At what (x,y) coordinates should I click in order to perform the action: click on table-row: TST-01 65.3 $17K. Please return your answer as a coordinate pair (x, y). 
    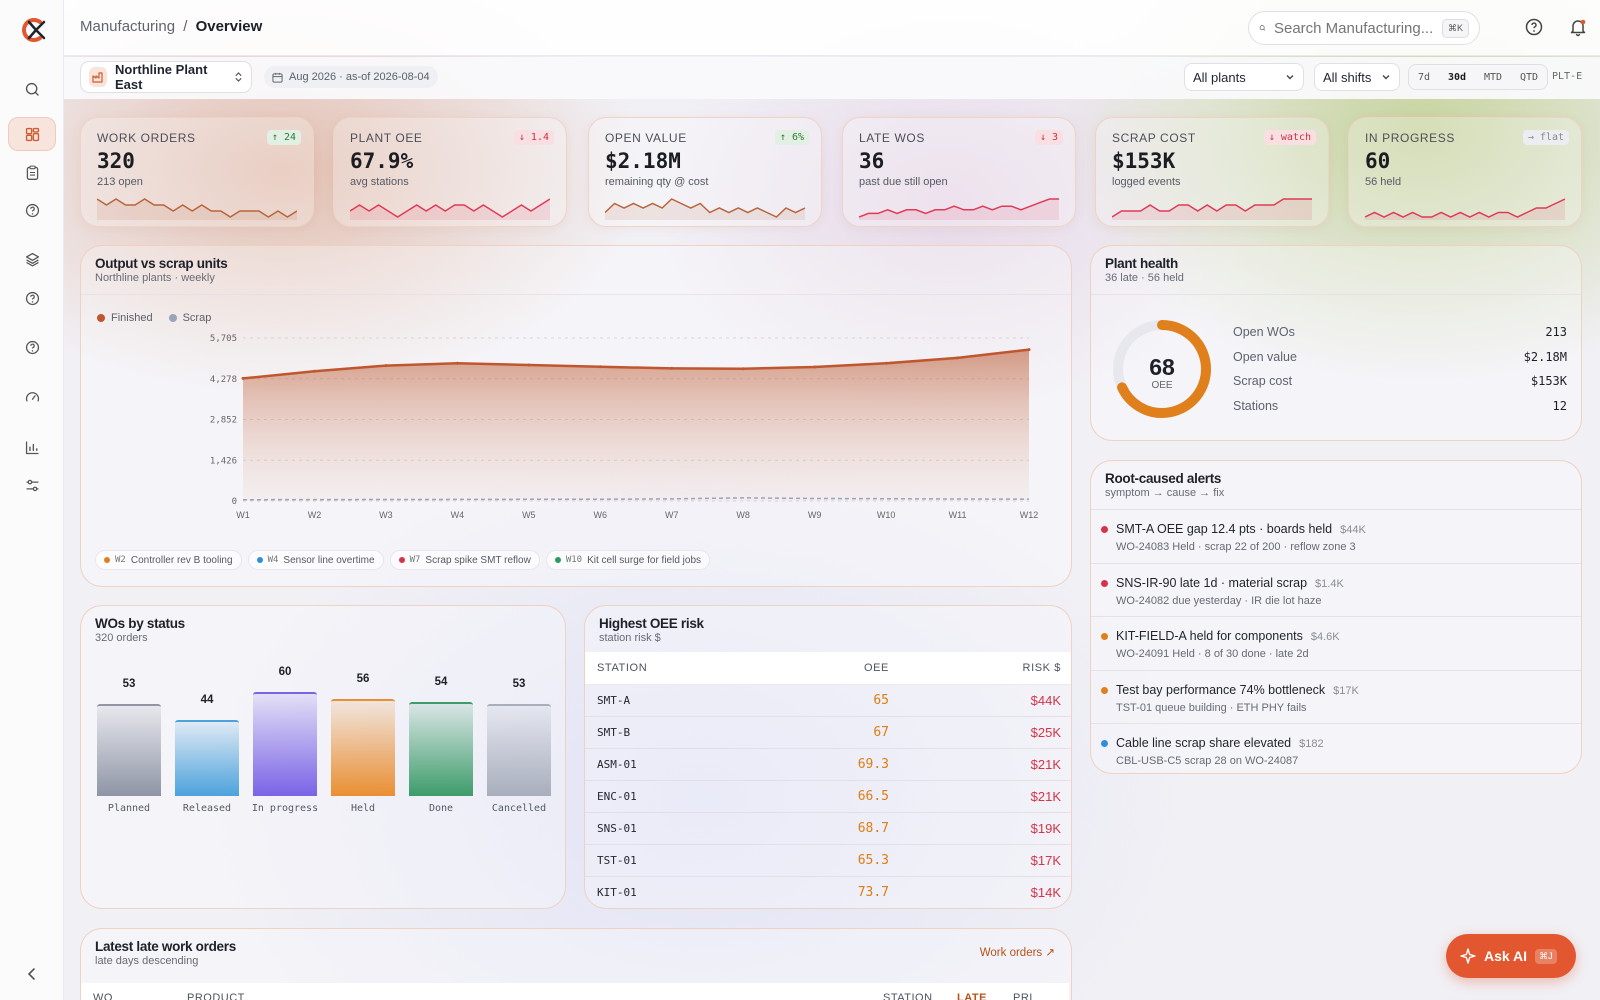
    Looking at the image, I should click on (828, 860).